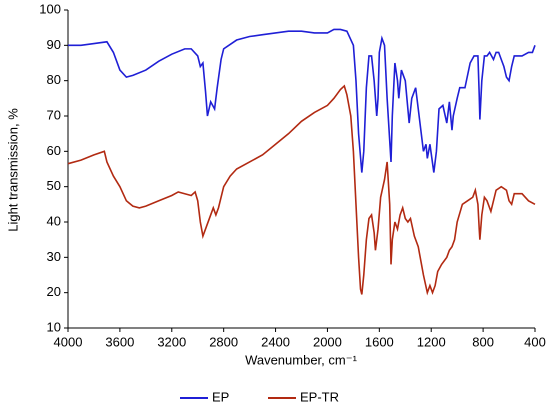 The height and width of the screenshot is (410, 550). Describe the element at coordinates (319, 396) in the screenshot. I see `legend-label: EP-TR` at that location.